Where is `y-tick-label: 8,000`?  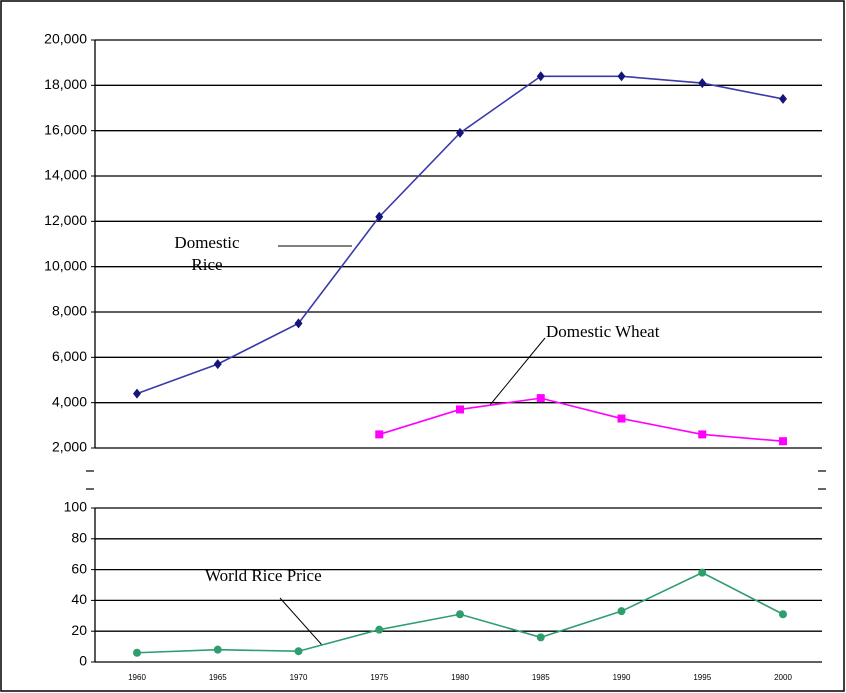
y-tick-label: 8,000 is located at coordinates (69, 311).